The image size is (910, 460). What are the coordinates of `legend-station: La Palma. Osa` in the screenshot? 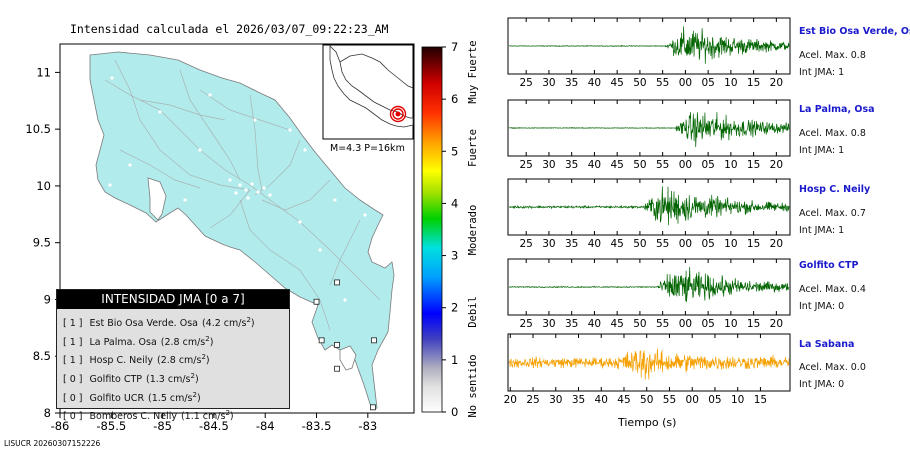 It's located at (123, 342).